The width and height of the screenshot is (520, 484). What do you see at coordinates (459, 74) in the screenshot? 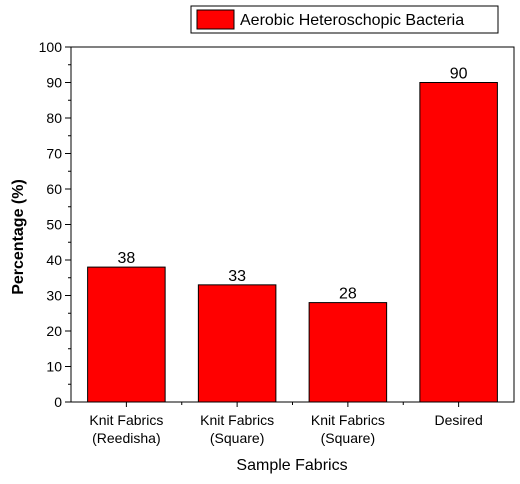
I see `data-label: 90` at bounding box center [459, 74].